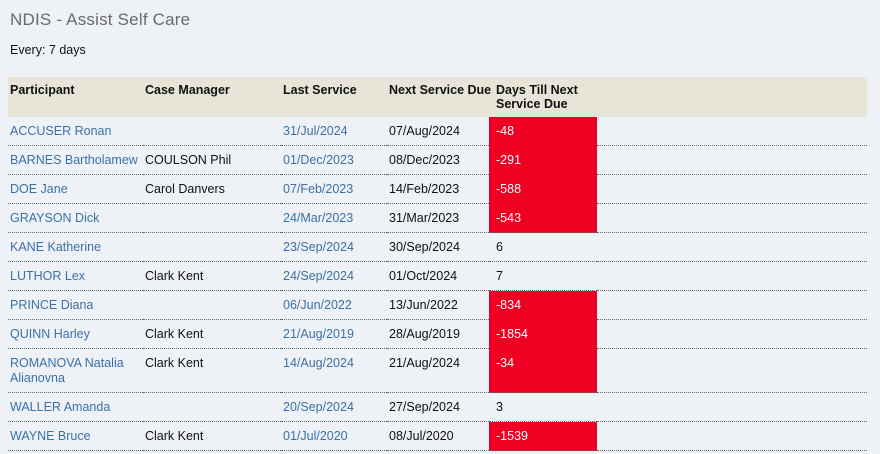 The height and width of the screenshot is (454, 880). What do you see at coordinates (317, 305) in the screenshot?
I see `last-service-link: 06/Jun/2022` at bounding box center [317, 305].